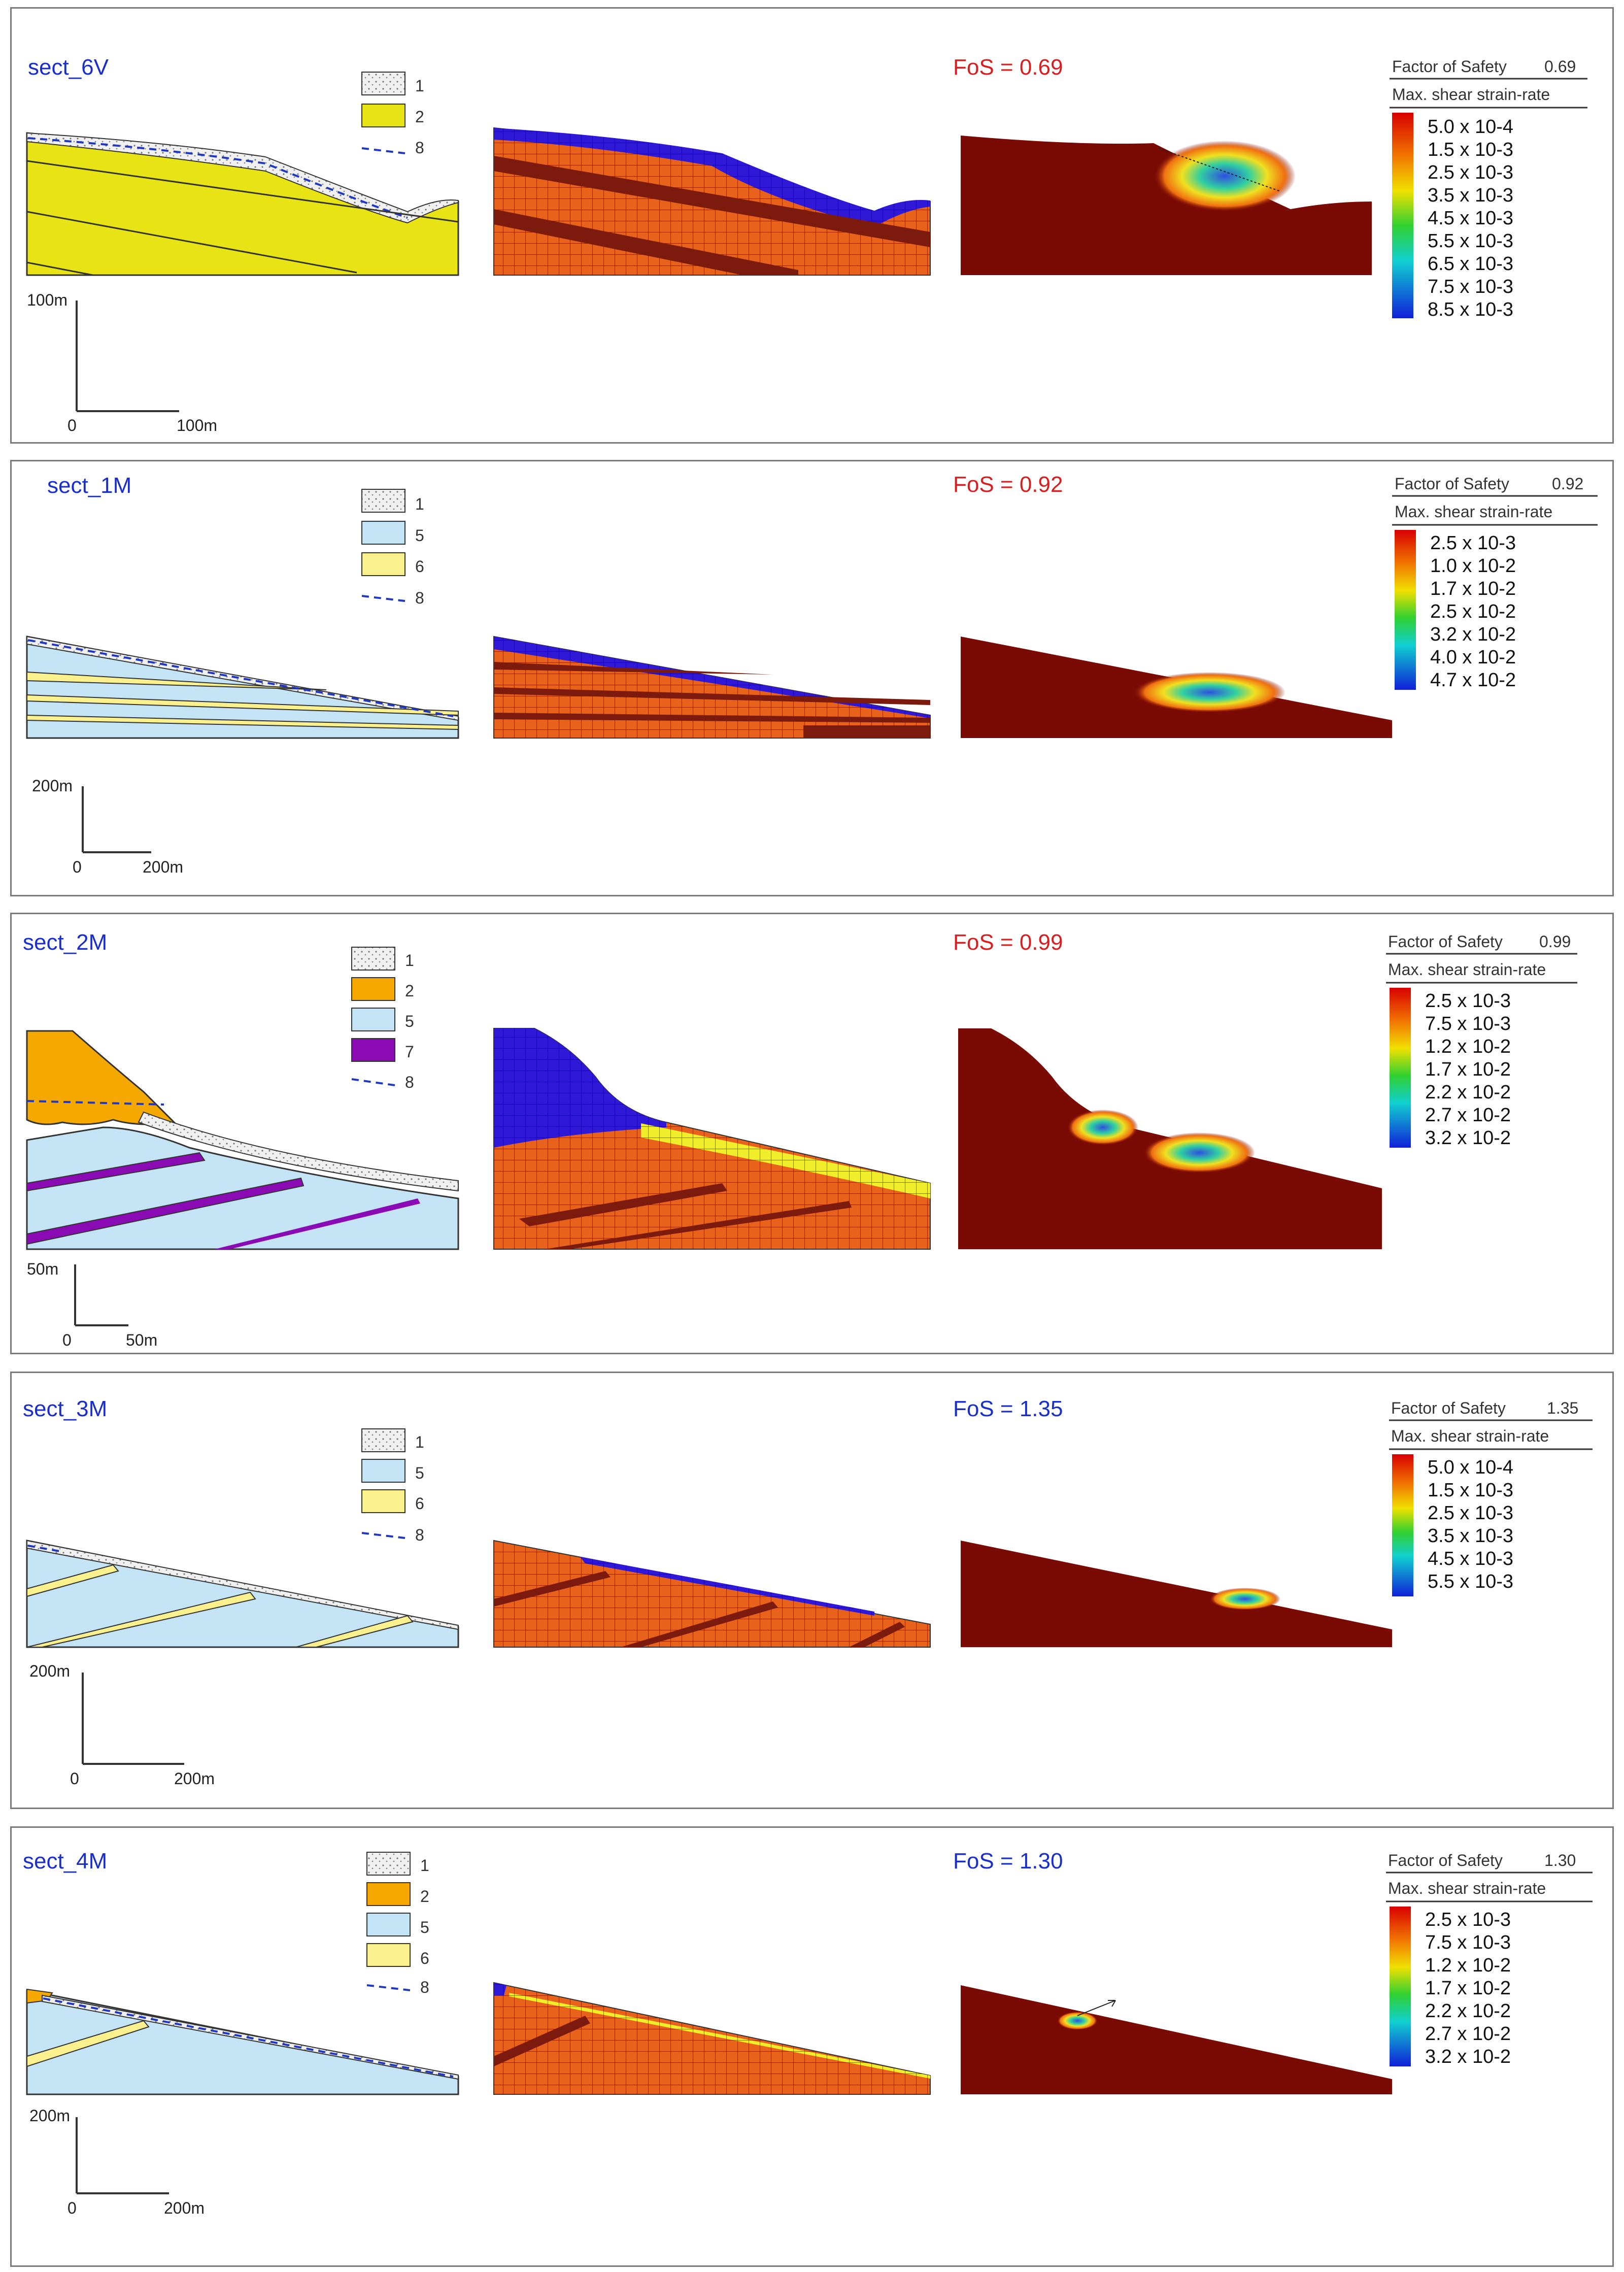  Describe the element at coordinates (1567, 484) in the screenshot. I see `fos-box-value: 0.92` at that location.